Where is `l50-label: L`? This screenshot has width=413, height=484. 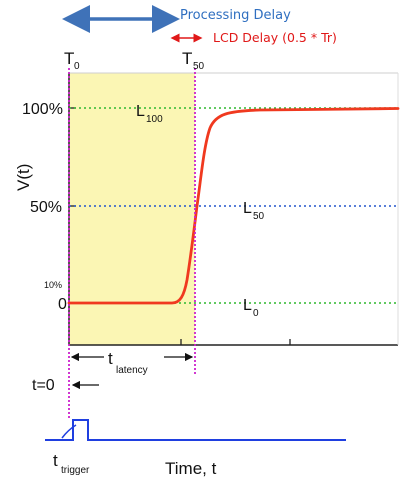
l50-label: L is located at coordinates (247, 208).